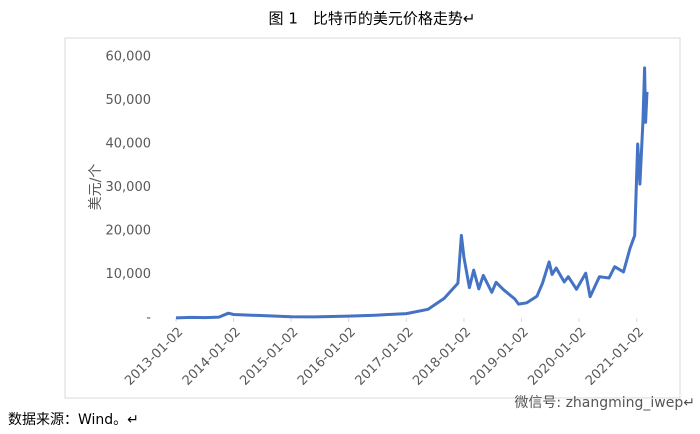 The image size is (700, 434). I want to click on x-tick-label: 2018-01-02, so click(442, 357).